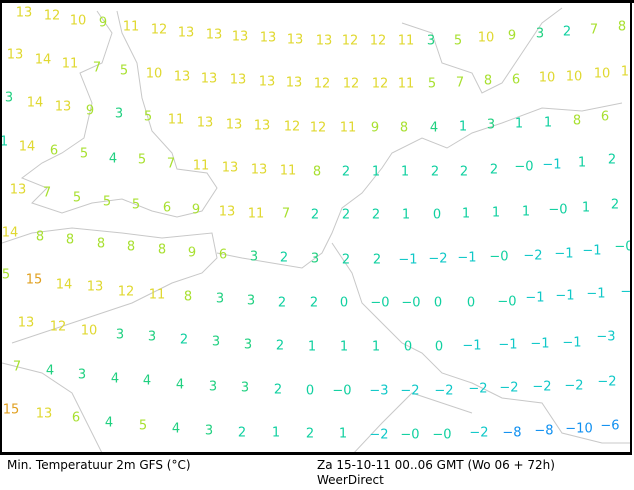 This screenshot has width=634, height=490. Describe the element at coordinates (317, 1) in the screenshot. I see `top-border` at that location.